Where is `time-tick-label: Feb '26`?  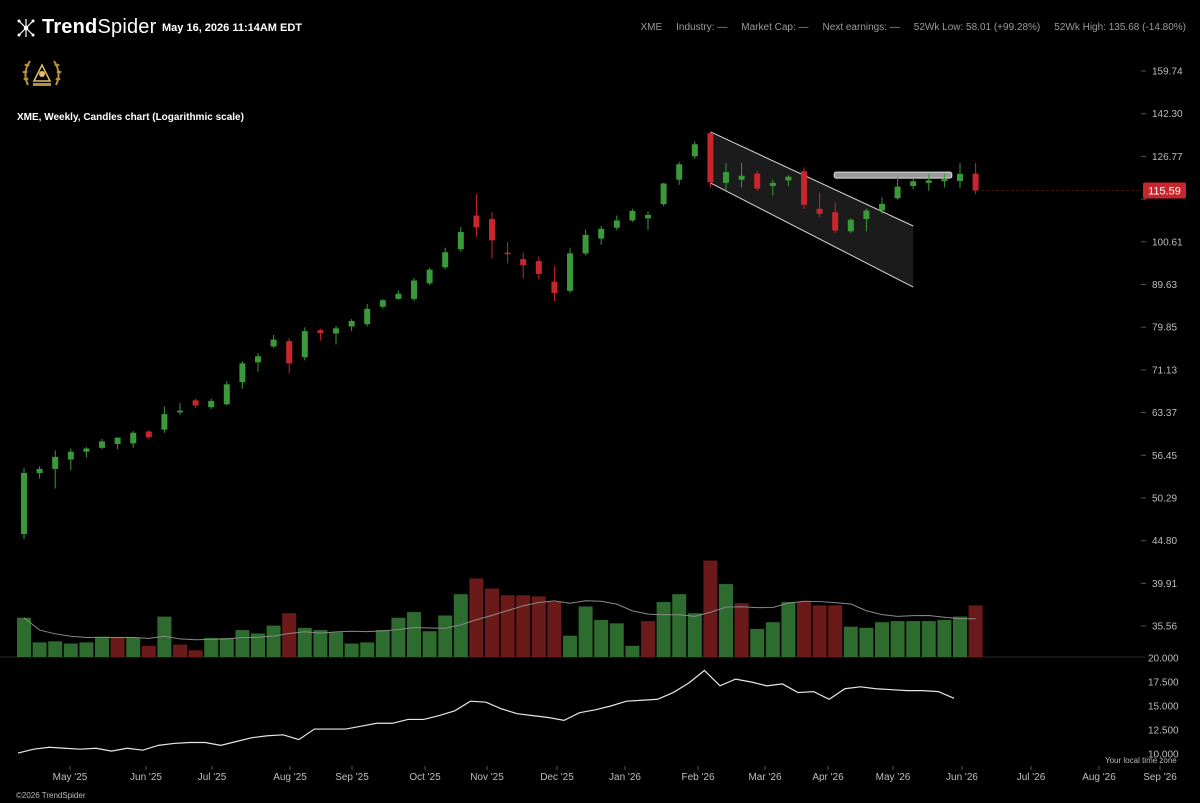
time-tick-label: Feb '26 is located at coordinates (697, 777).